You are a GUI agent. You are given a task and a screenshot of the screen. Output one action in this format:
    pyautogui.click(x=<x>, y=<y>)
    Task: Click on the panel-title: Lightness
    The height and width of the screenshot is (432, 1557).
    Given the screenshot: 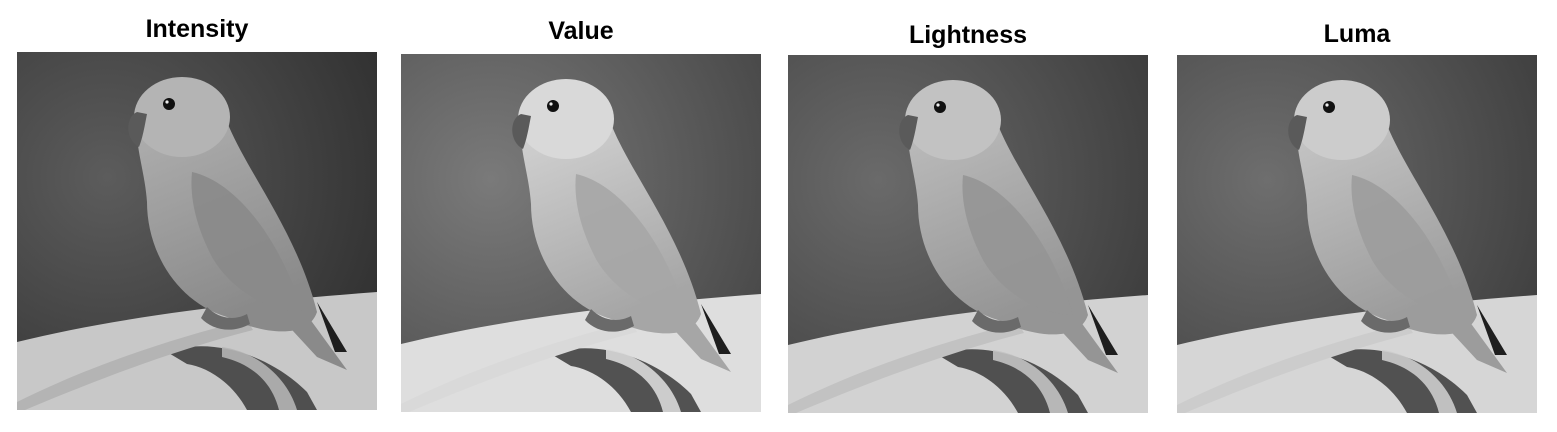 What is the action you would take?
    pyautogui.click(x=968, y=35)
    